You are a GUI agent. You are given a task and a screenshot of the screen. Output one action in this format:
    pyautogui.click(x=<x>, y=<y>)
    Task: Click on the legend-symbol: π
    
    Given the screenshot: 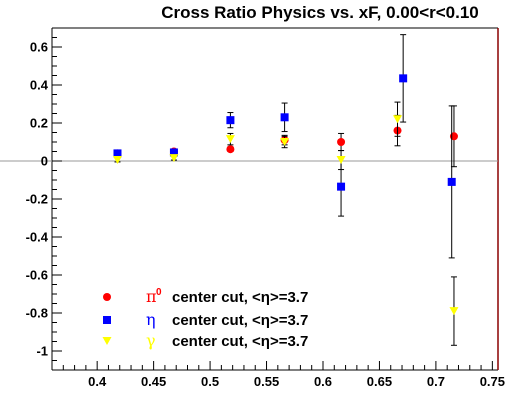 What is the action you would take?
    pyautogui.click(x=151, y=296)
    